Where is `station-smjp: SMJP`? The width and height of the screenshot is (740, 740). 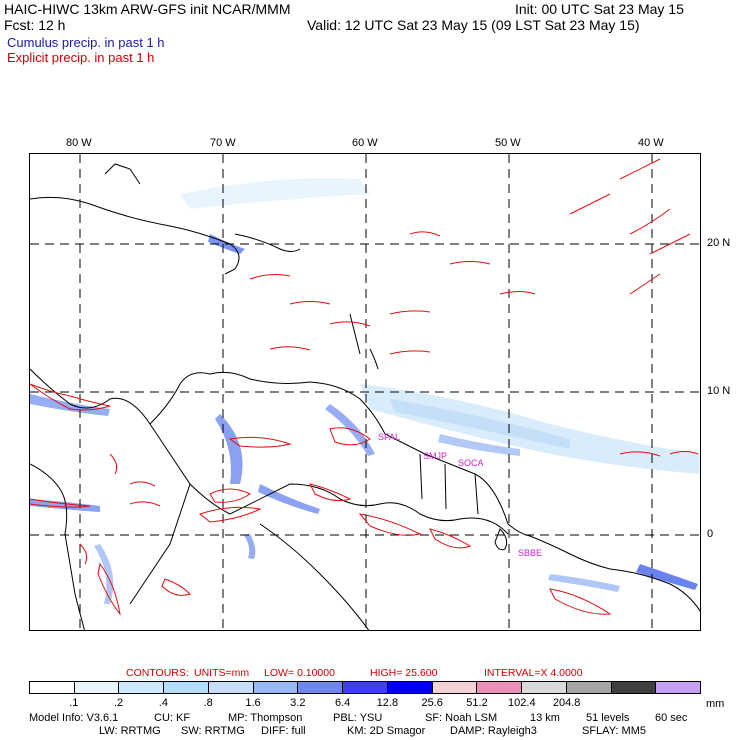
station-smjp: SMJP is located at coordinates (435, 456).